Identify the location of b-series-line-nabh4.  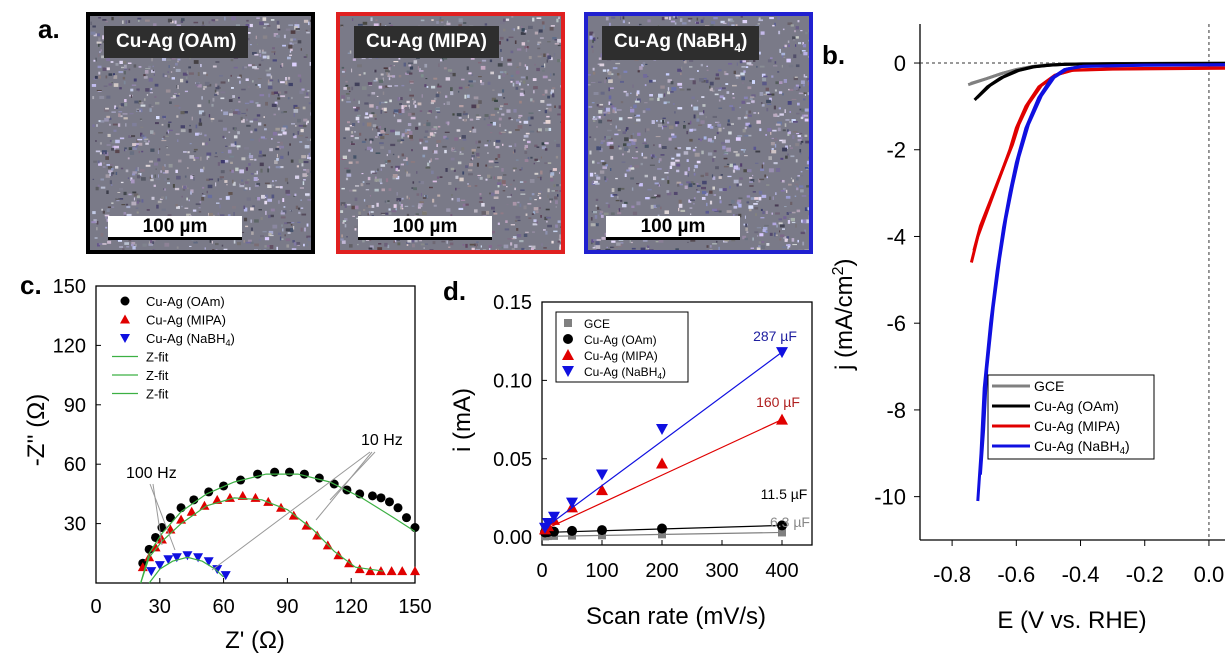
(1100, 282).